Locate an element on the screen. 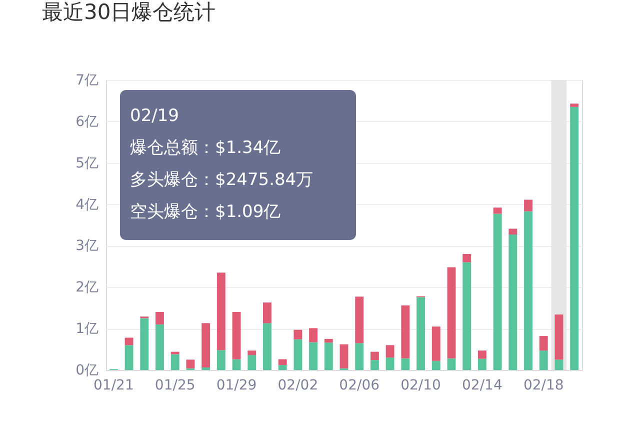  x-tick-label: 01/29 is located at coordinates (236, 386).